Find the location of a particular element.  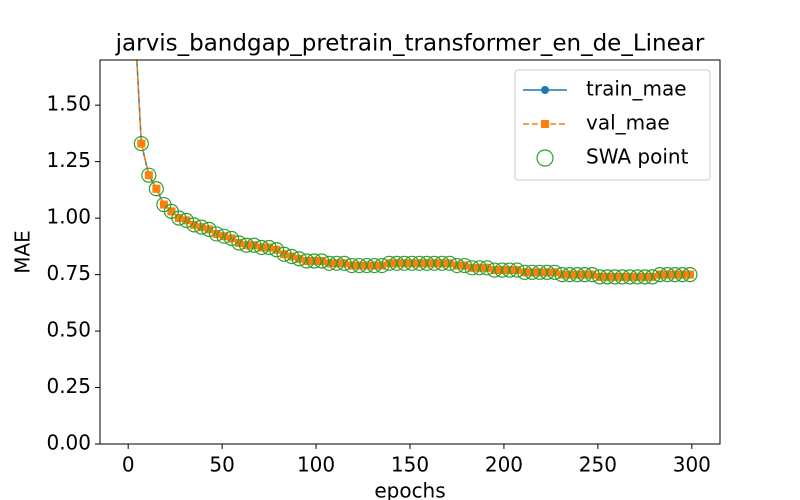

y-tick-label: 0.75 is located at coordinates (68, 273).